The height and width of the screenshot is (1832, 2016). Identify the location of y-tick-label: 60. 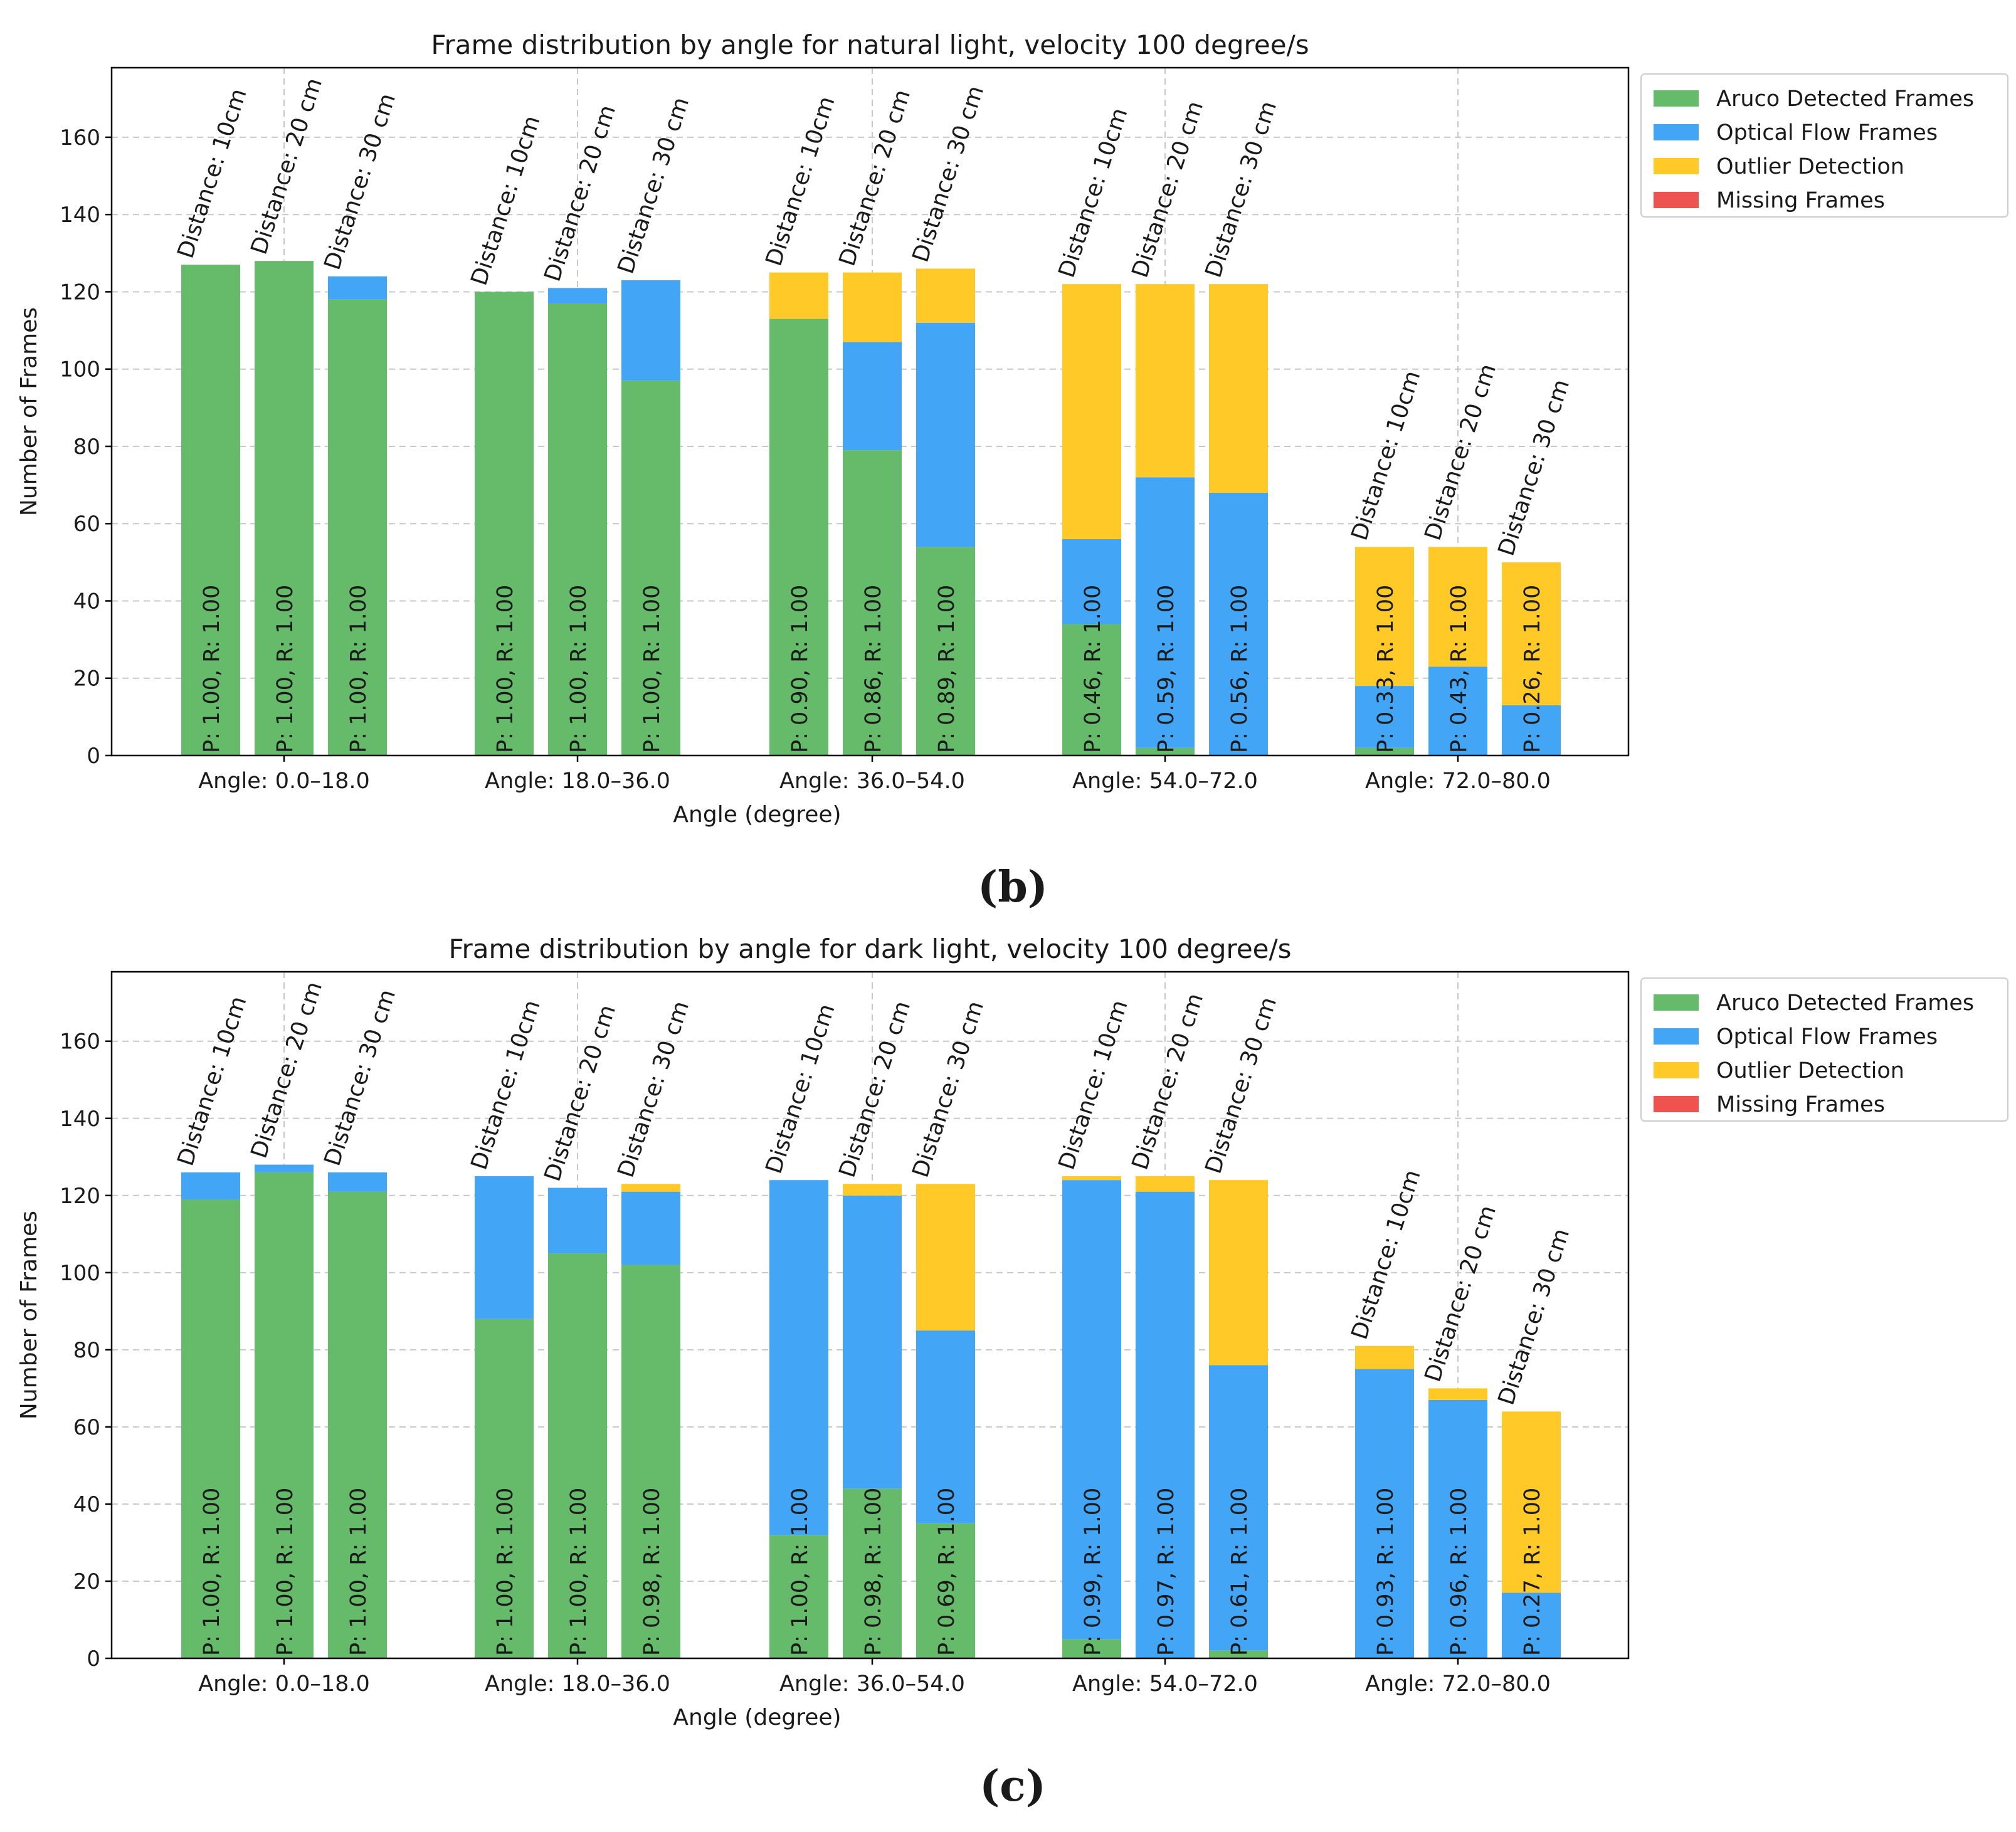
(86, 1427).